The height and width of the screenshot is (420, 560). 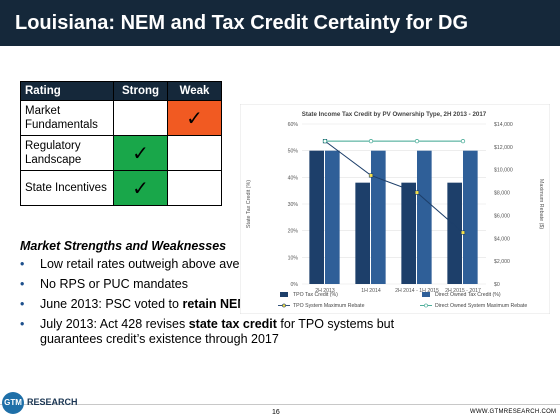 I want to click on y2-tick-label: $6,000, so click(x=502, y=216).